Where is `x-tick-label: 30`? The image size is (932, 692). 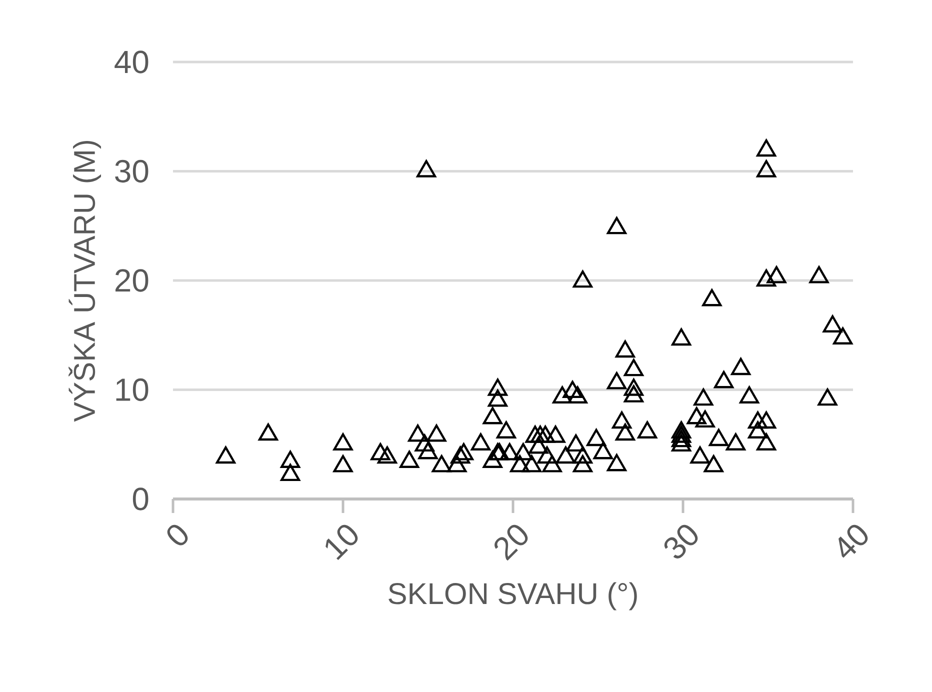 x-tick-label: 30 is located at coordinates (681, 541).